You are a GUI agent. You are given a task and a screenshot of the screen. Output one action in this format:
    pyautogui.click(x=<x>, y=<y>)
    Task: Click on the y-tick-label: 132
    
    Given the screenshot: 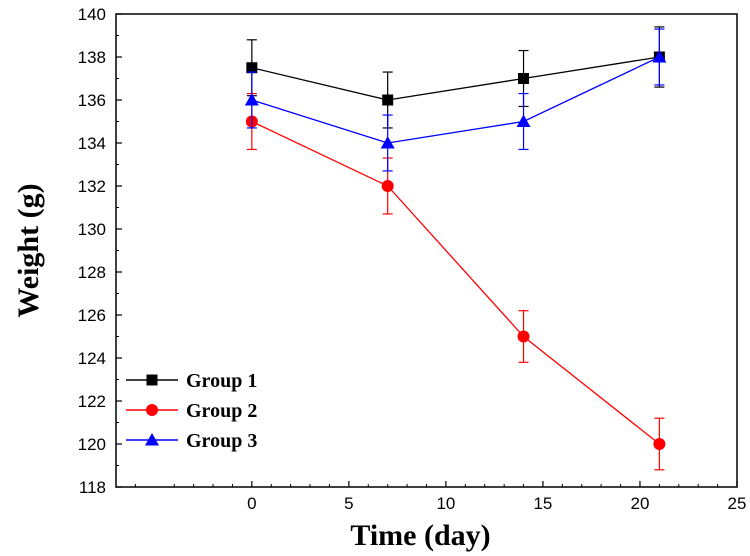 What is the action you would take?
    pyautogui.click(x=92, y=186)
    